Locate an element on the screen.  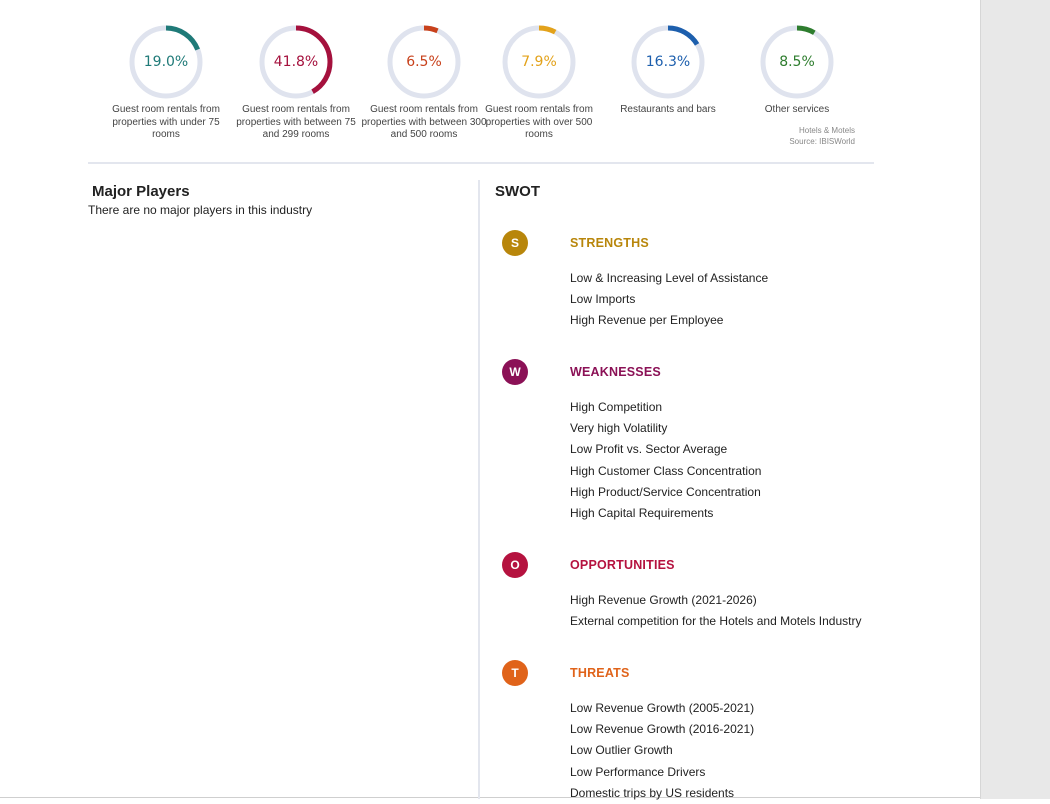
list-item: High Revenue per Employee is located at coordinates (647, 320).